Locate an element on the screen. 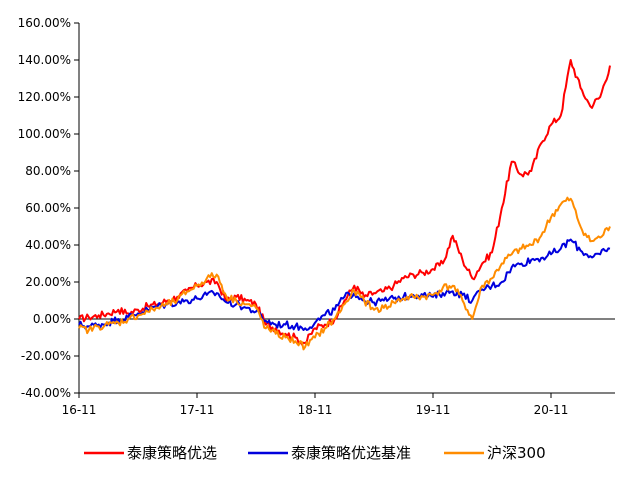  y-tick-label: -40.00% is located at coordinates (46, 393).